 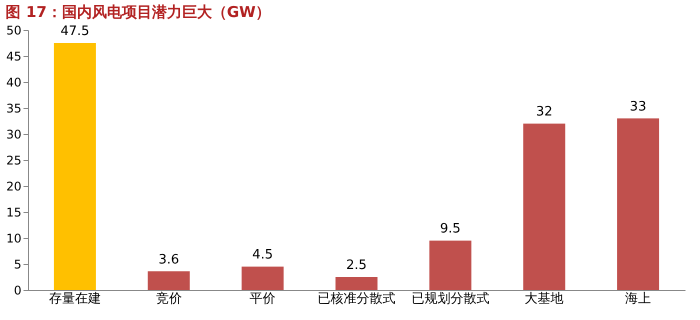 What do you see at coordinates (263, 299) in the screenshot?
I see `x-tick-label: 平价` at bounding box center [263, 299].